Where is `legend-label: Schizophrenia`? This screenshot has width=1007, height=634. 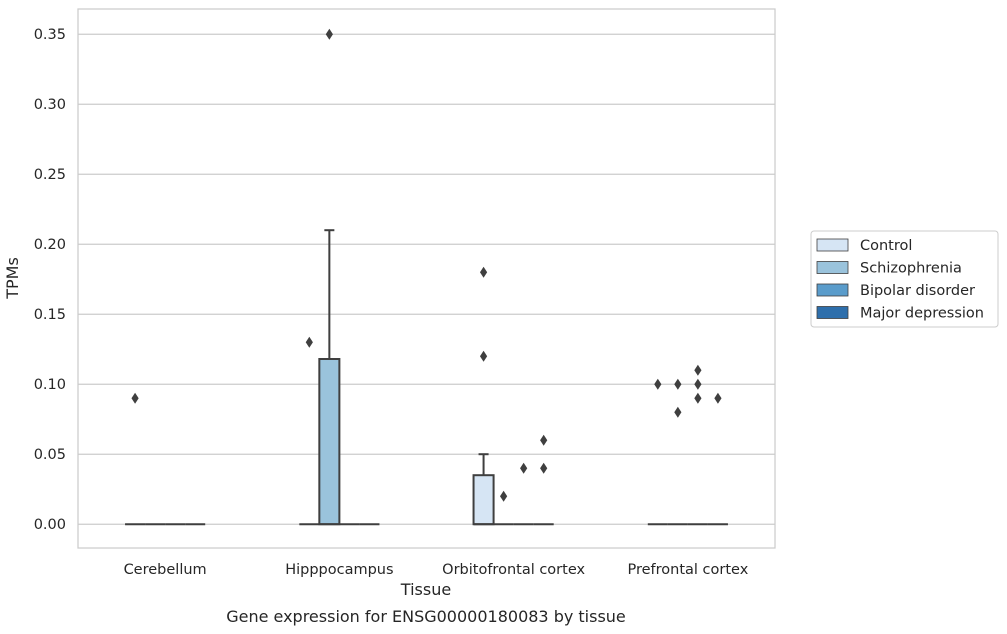
legend-label: Schizophrenia is located at coordinates (911, 269).